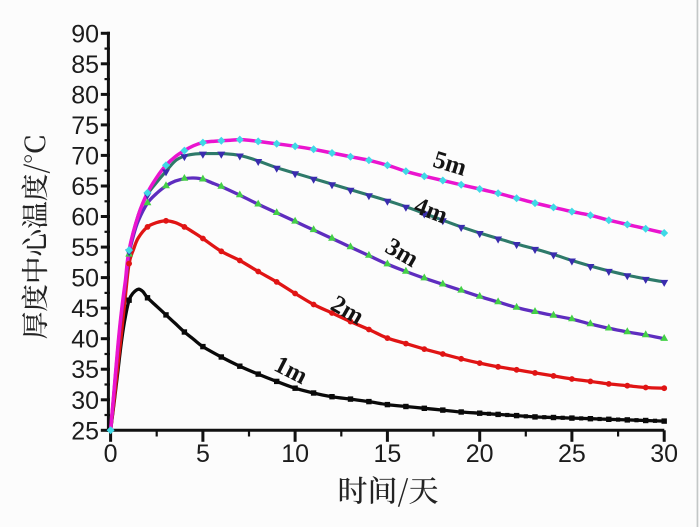  Describe the element at coordinates (85, 187) in the screenshot. I see `svg-text: 65` at that location.